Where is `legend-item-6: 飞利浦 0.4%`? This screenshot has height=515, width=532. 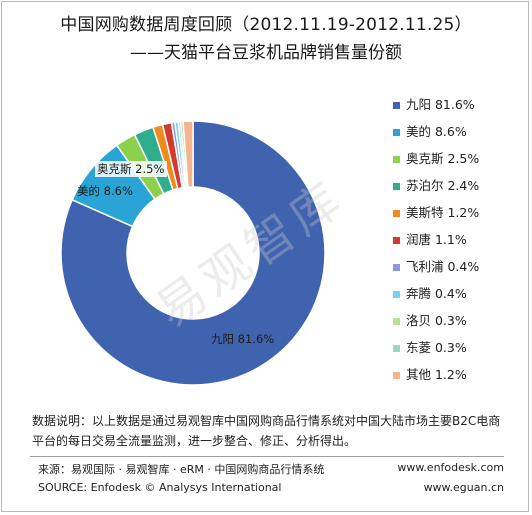 legend-item-6: 飞利浦 0.4% is located at coordinates (458, 274).